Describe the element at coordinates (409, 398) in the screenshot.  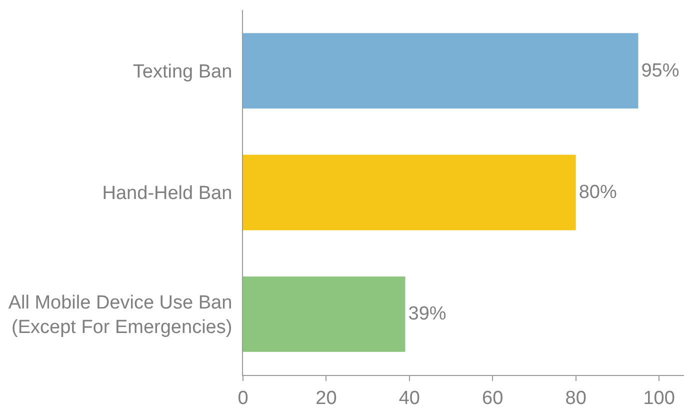
I see `x-tick-label: 40` at that location.